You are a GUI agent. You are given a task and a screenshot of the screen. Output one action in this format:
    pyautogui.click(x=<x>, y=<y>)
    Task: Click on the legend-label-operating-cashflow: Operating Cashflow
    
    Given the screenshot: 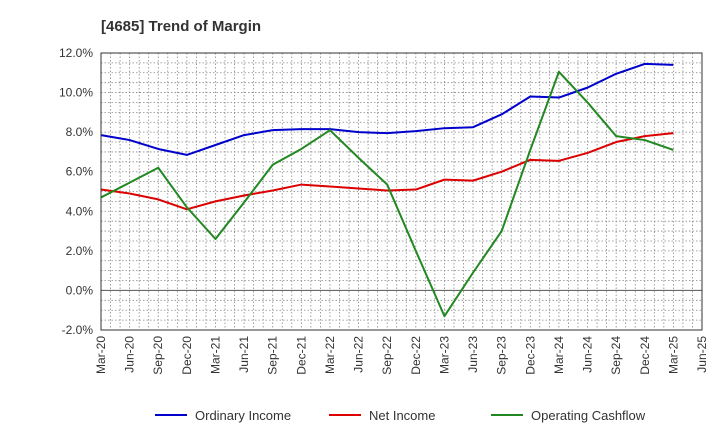 What is the action you would take?
    pyautogui.click(x=588, y=415)
    